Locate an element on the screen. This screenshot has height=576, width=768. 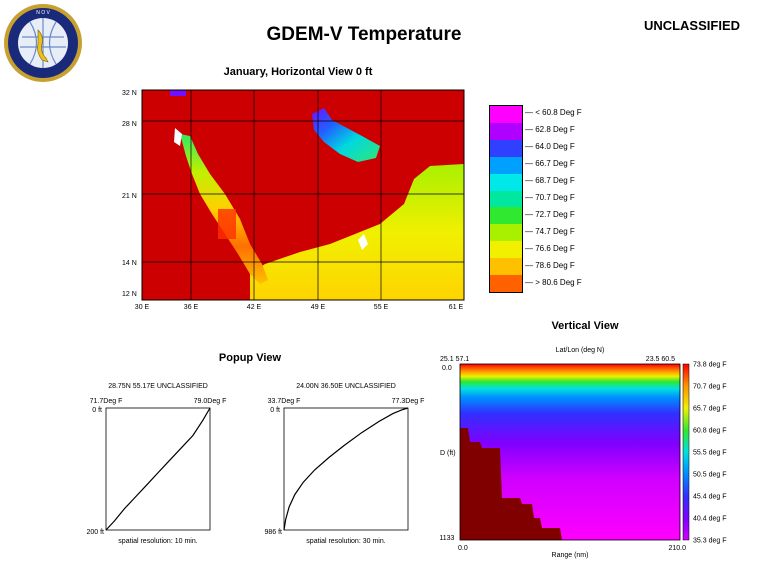
lon-label: 61 E is located at coordinates (456, 307).